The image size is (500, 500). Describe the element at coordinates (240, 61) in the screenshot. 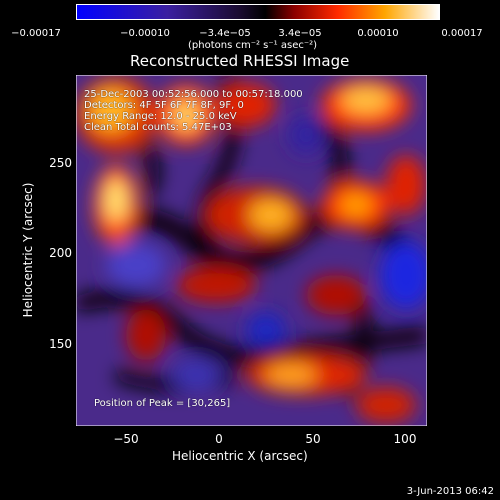

I see `image-title: Reconstructed RHESSI Image` at that location.